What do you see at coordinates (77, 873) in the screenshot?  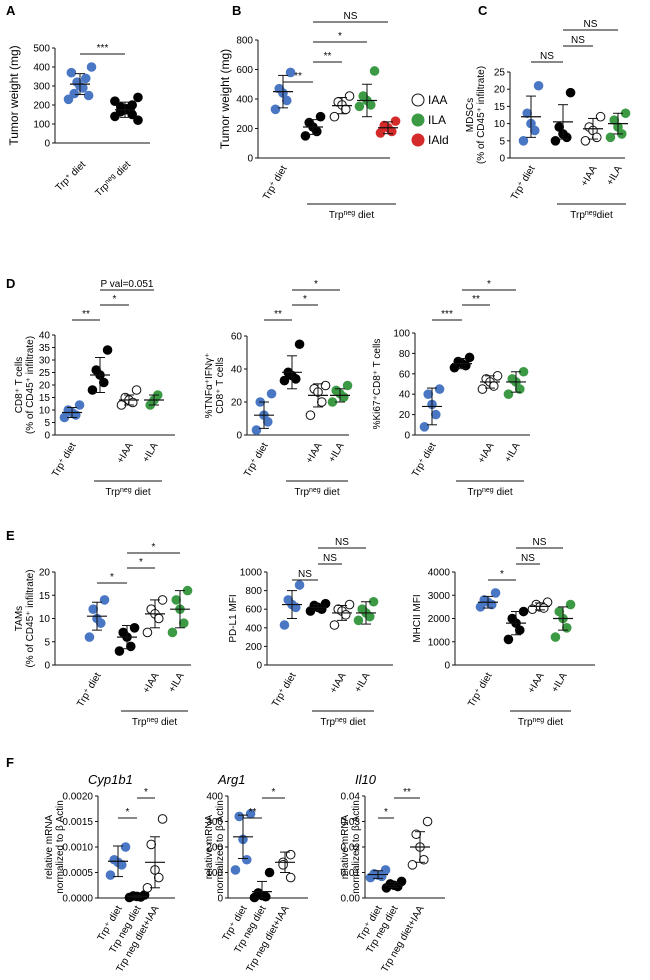 I see `y-tick-label: 0.0005` at bounding box center [77, 873].